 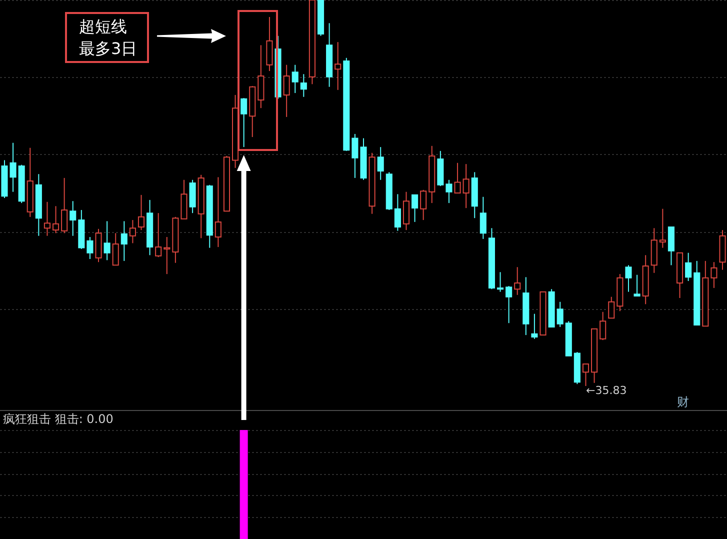 What do you see at coordinates (683, 402) in the screenshot?
I see `text: 财` at bounding box center [683, 402].